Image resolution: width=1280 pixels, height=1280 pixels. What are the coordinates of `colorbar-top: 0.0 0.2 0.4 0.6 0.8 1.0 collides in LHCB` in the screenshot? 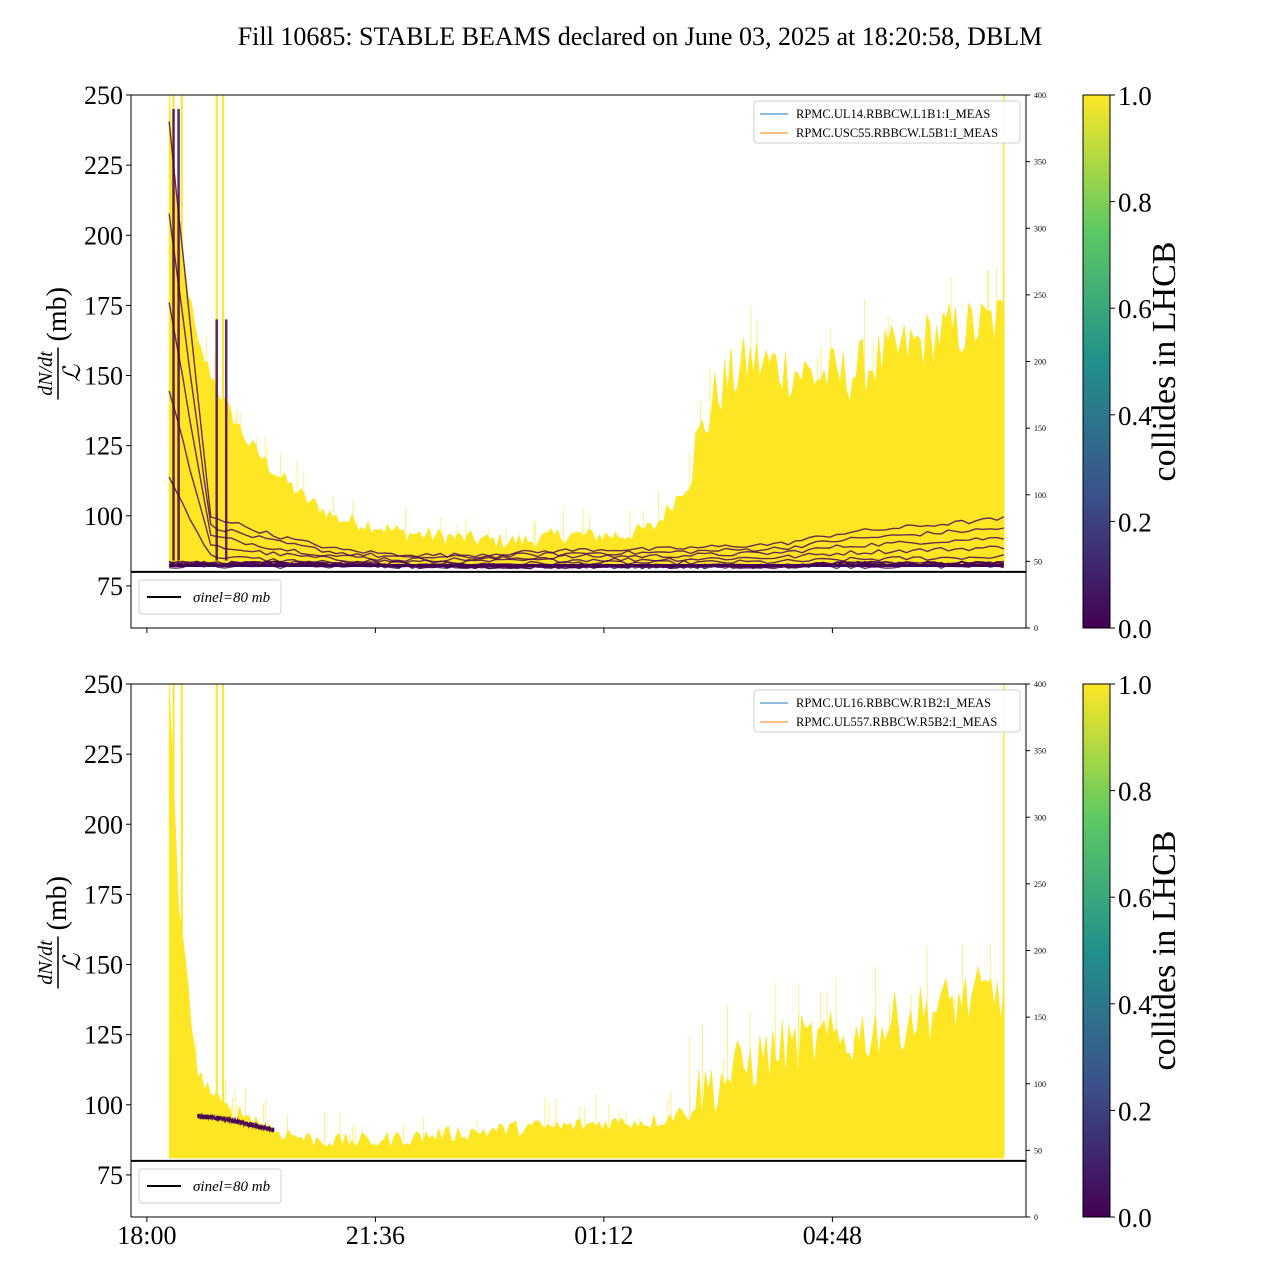 It's located at (1132, 362).